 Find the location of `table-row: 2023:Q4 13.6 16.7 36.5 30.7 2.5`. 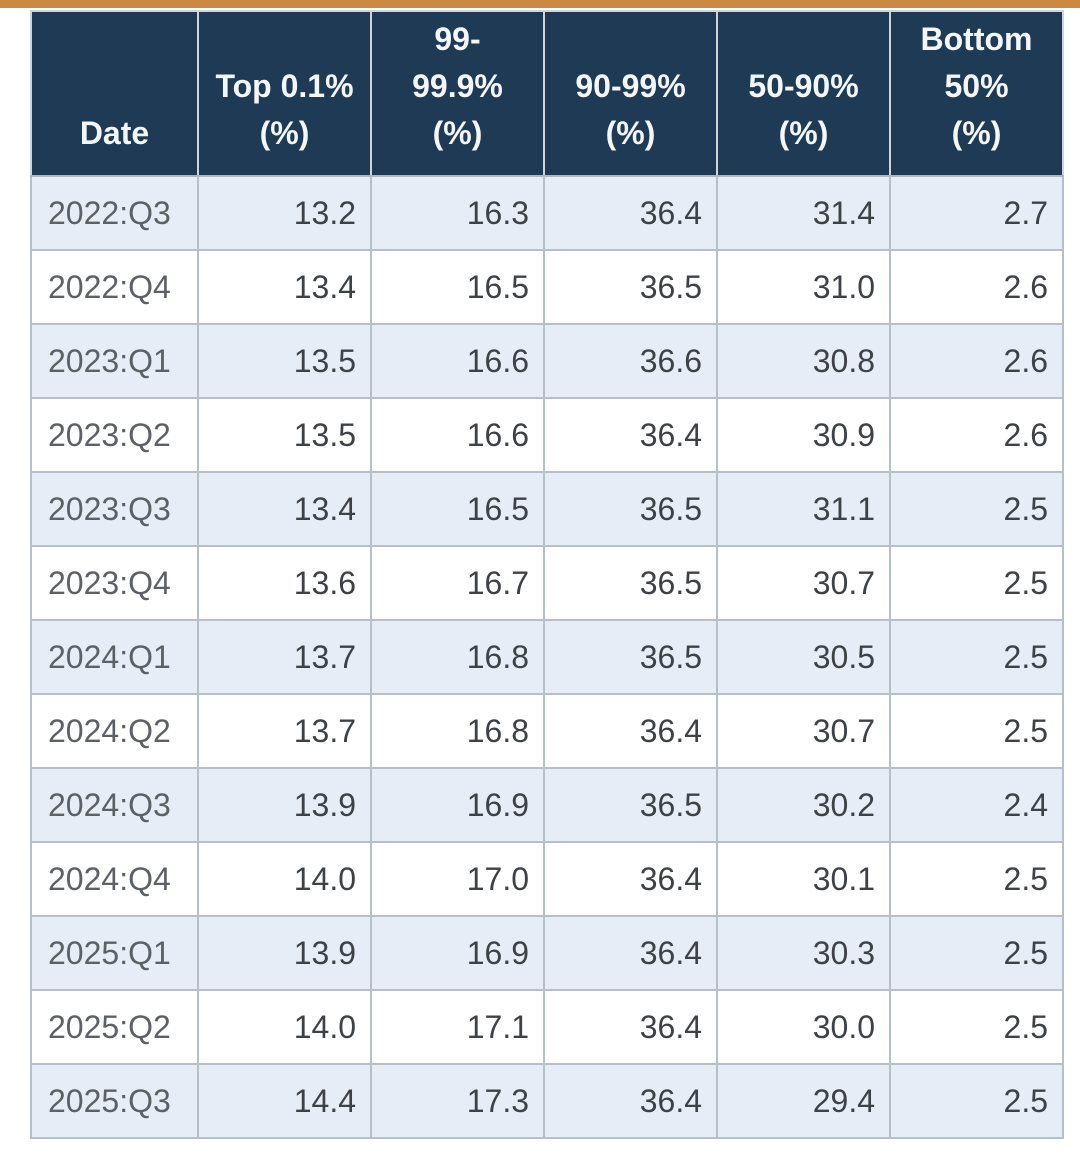

table-row: 2023:Q4 13.6 16.7 36.5 30.7 2.5 is located at coordinates (547, 583).